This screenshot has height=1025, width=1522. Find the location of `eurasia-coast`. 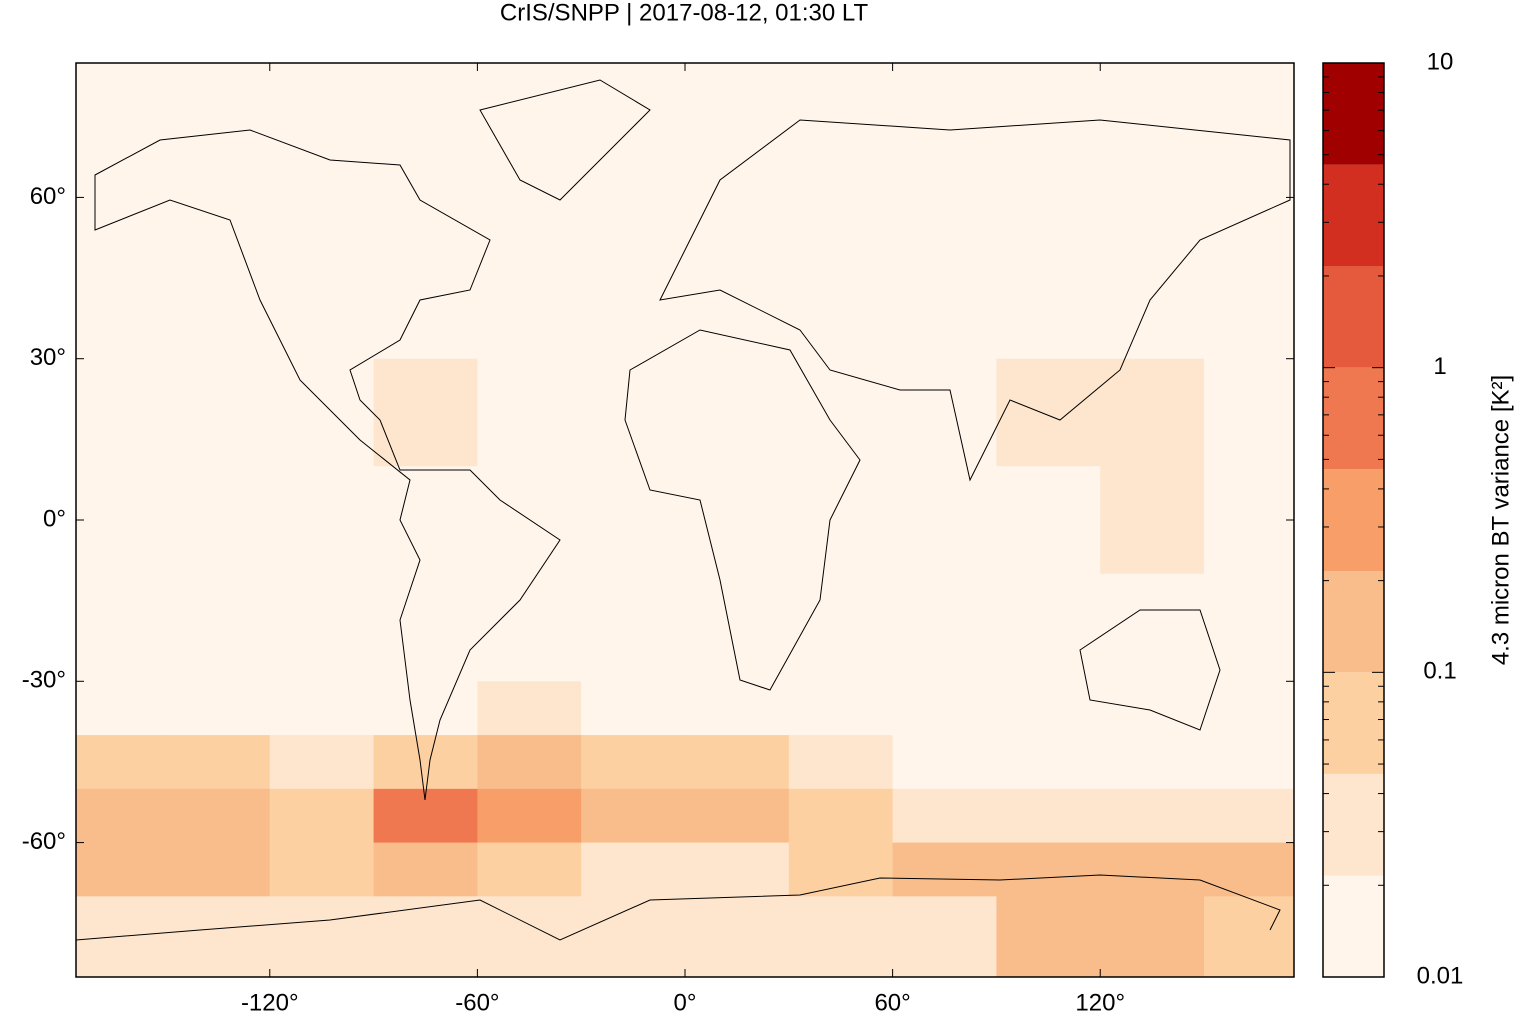

eurasia-coast is located at coordinates (975, 300).